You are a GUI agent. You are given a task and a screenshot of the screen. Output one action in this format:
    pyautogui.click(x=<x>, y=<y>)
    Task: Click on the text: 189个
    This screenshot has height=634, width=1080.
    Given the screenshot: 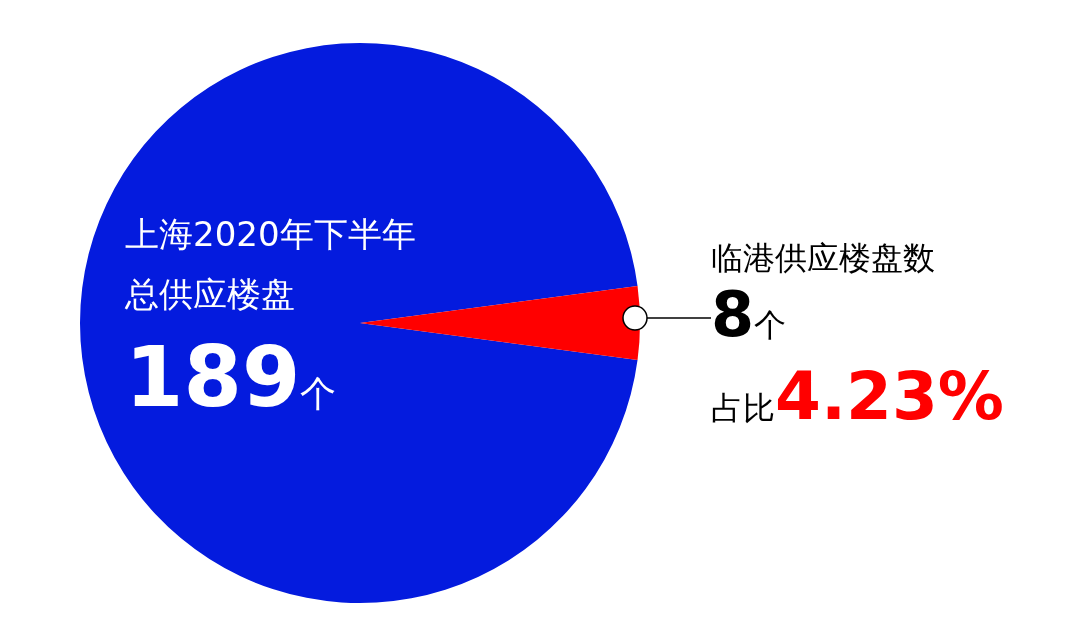 What is the action you would take?
    pyautogui.click(x=231, y=377)
    